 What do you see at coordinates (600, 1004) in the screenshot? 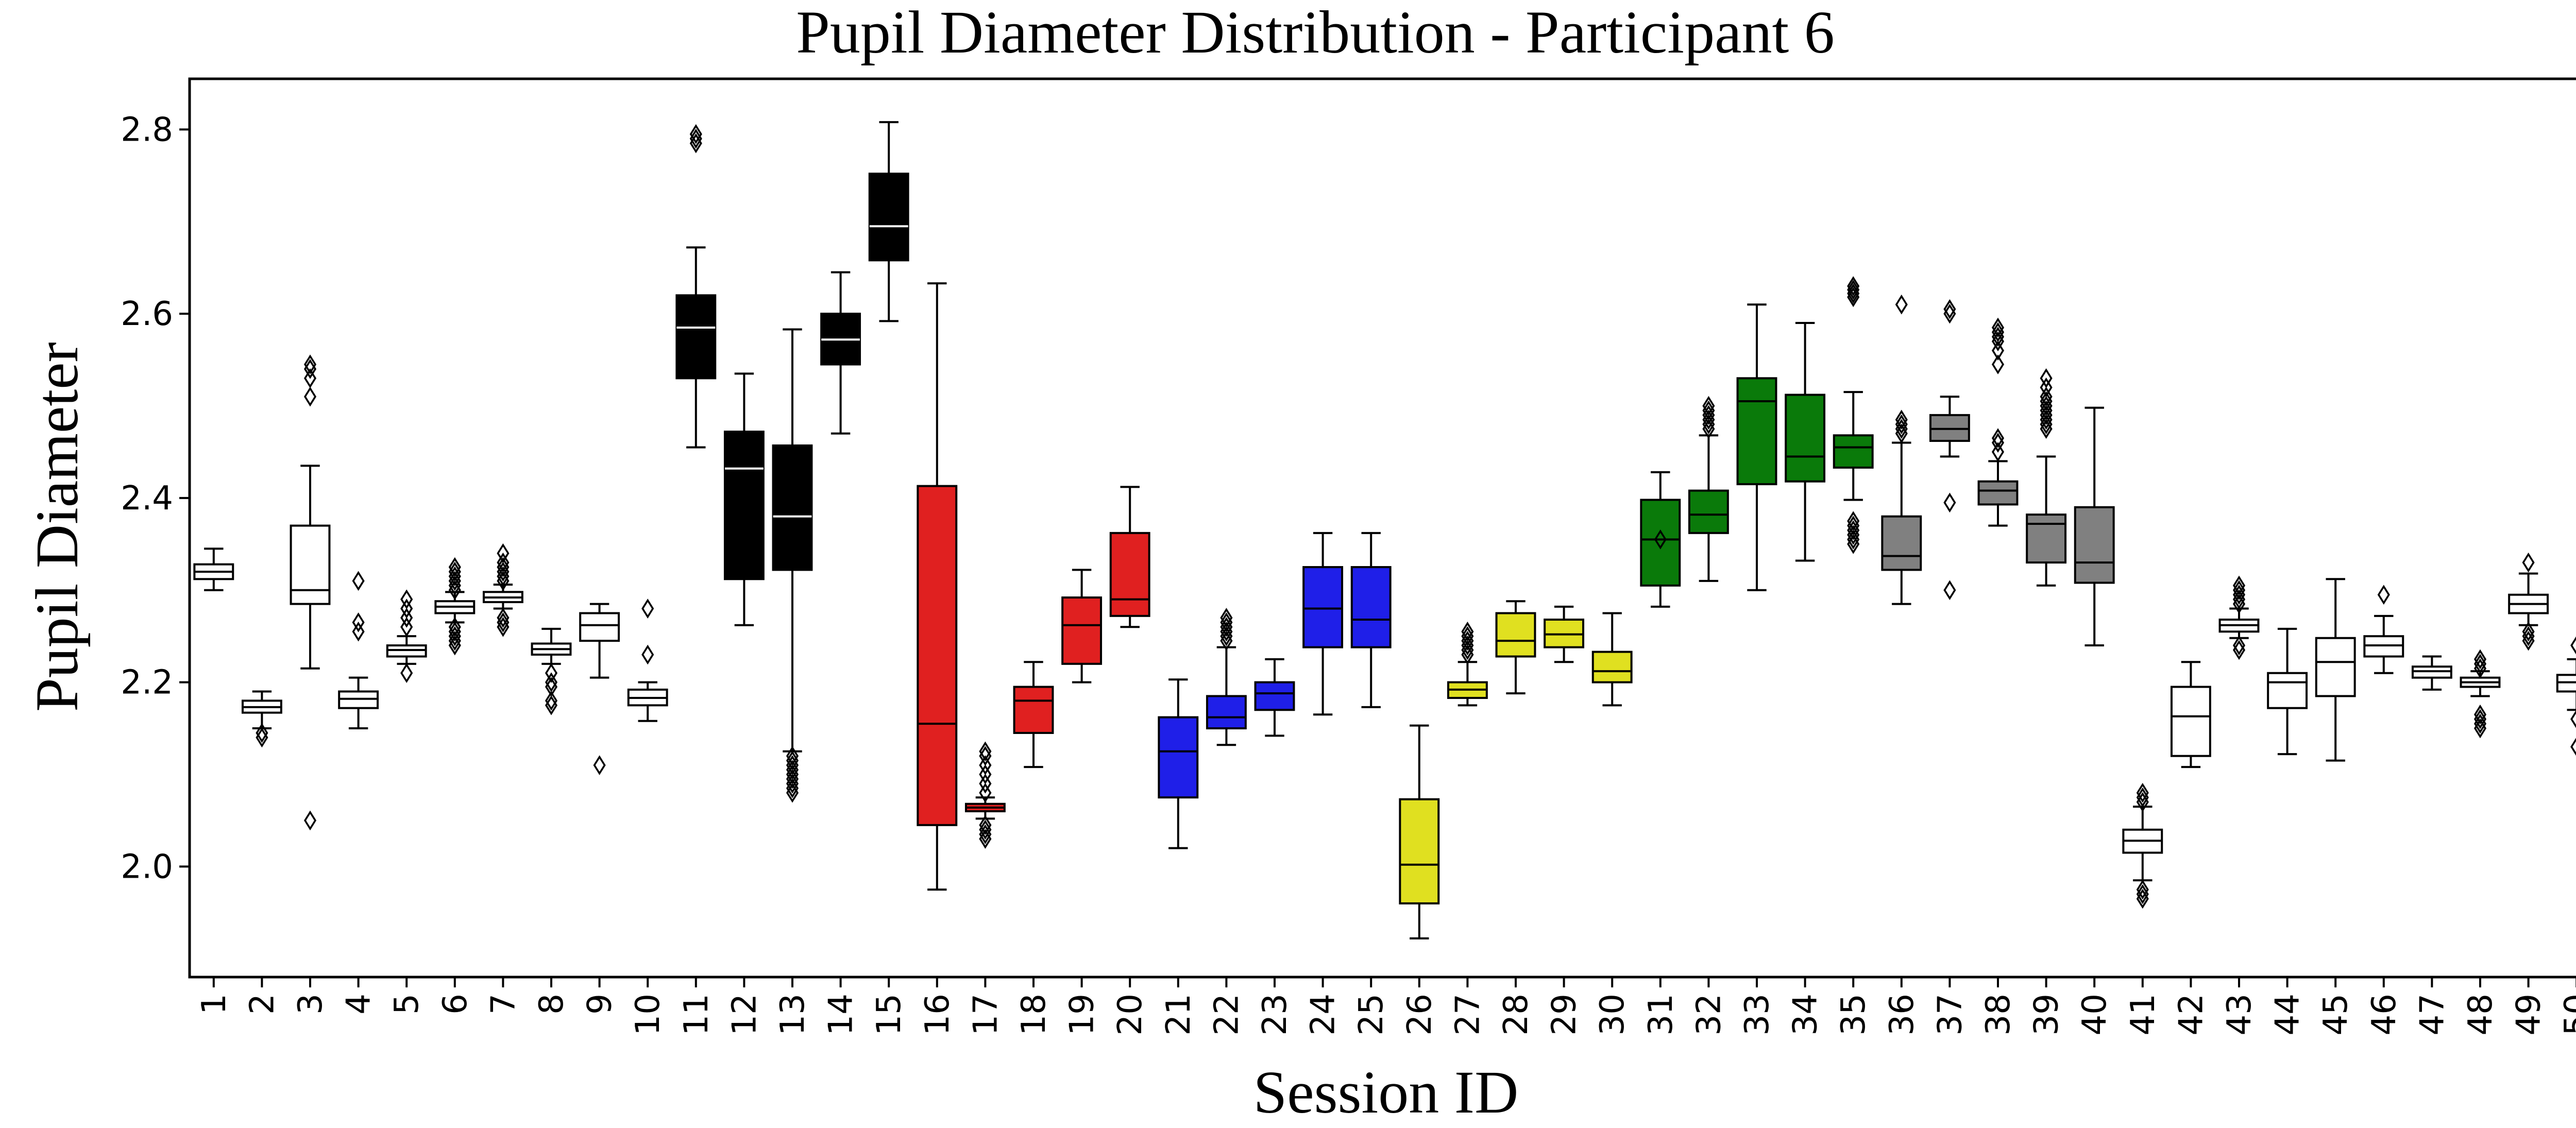
I see `x-tick-label: 9` at bounding box center [600, 1004].